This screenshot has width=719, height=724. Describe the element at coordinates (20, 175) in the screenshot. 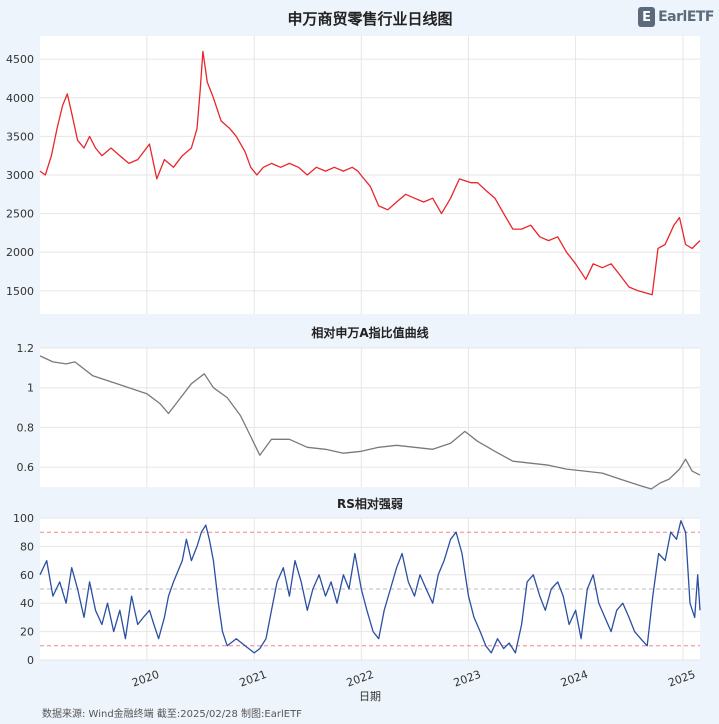

I see `y-tick-label: 3000` at that location.